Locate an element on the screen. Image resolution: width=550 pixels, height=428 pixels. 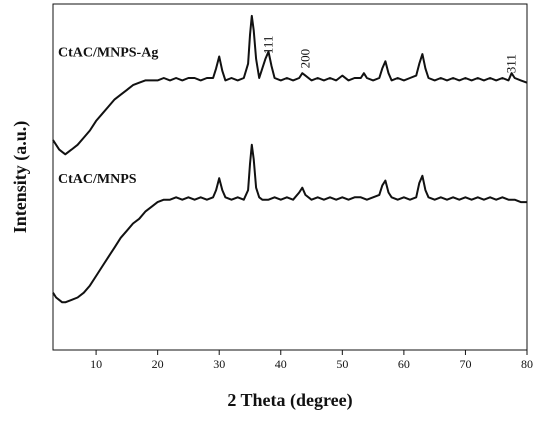
peak-annotation: 311 is located at coordinates (511, 63).